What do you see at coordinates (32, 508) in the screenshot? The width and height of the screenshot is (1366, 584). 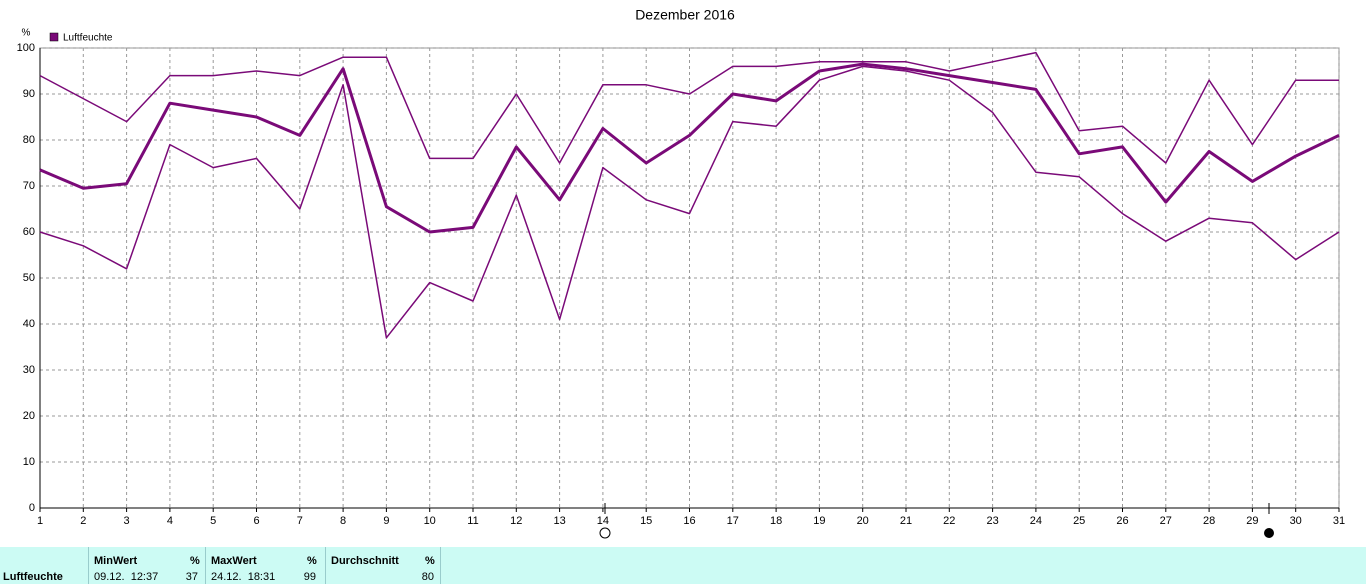 I see `y-tick-label: 0` at bounding box center [32, 508].